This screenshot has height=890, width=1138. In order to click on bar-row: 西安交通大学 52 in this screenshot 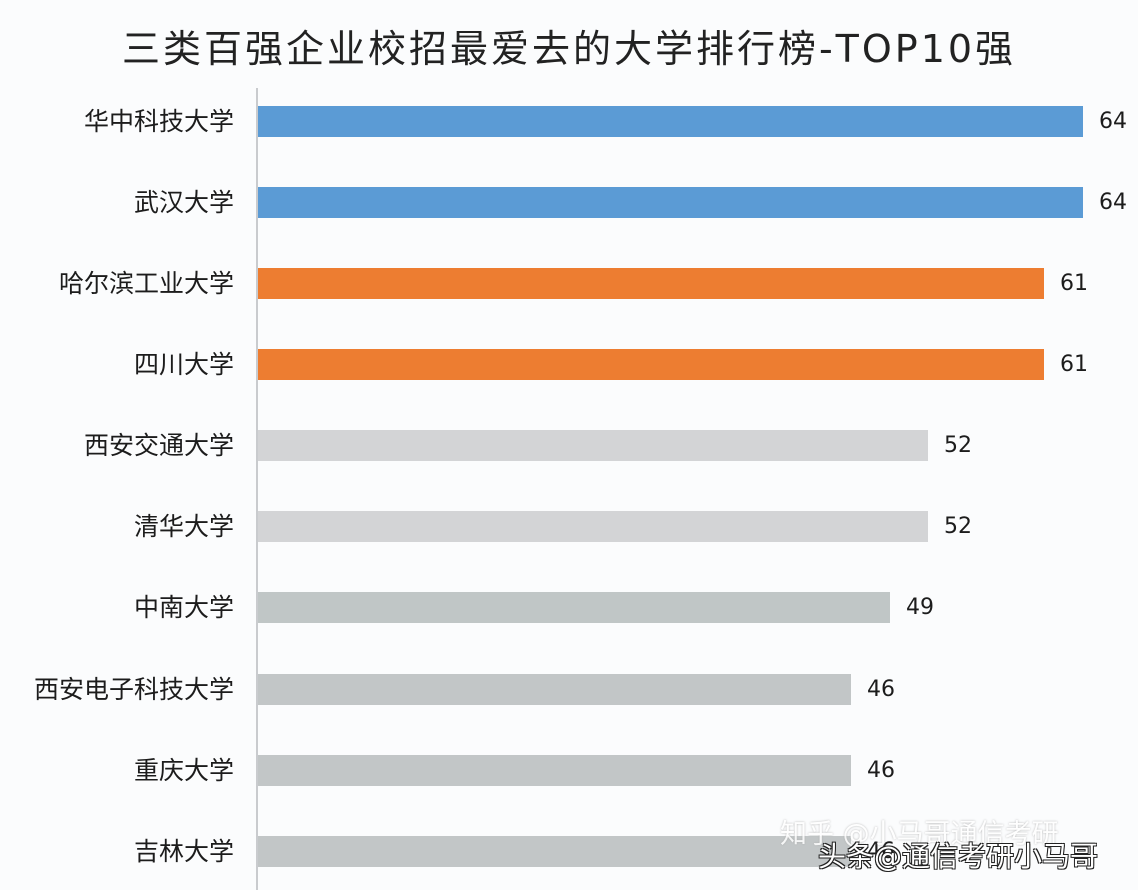, I will do `click(569, 446)`.